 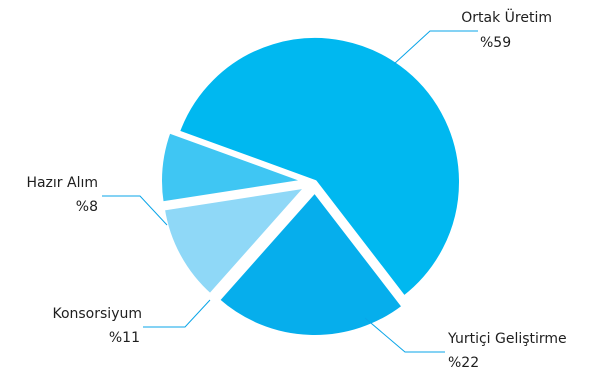 What do you see at coordinates (463, 363) in the screenshot?
I see `slice-value-yurtici-gelistirme: %22` at bounding box center [463, 363].